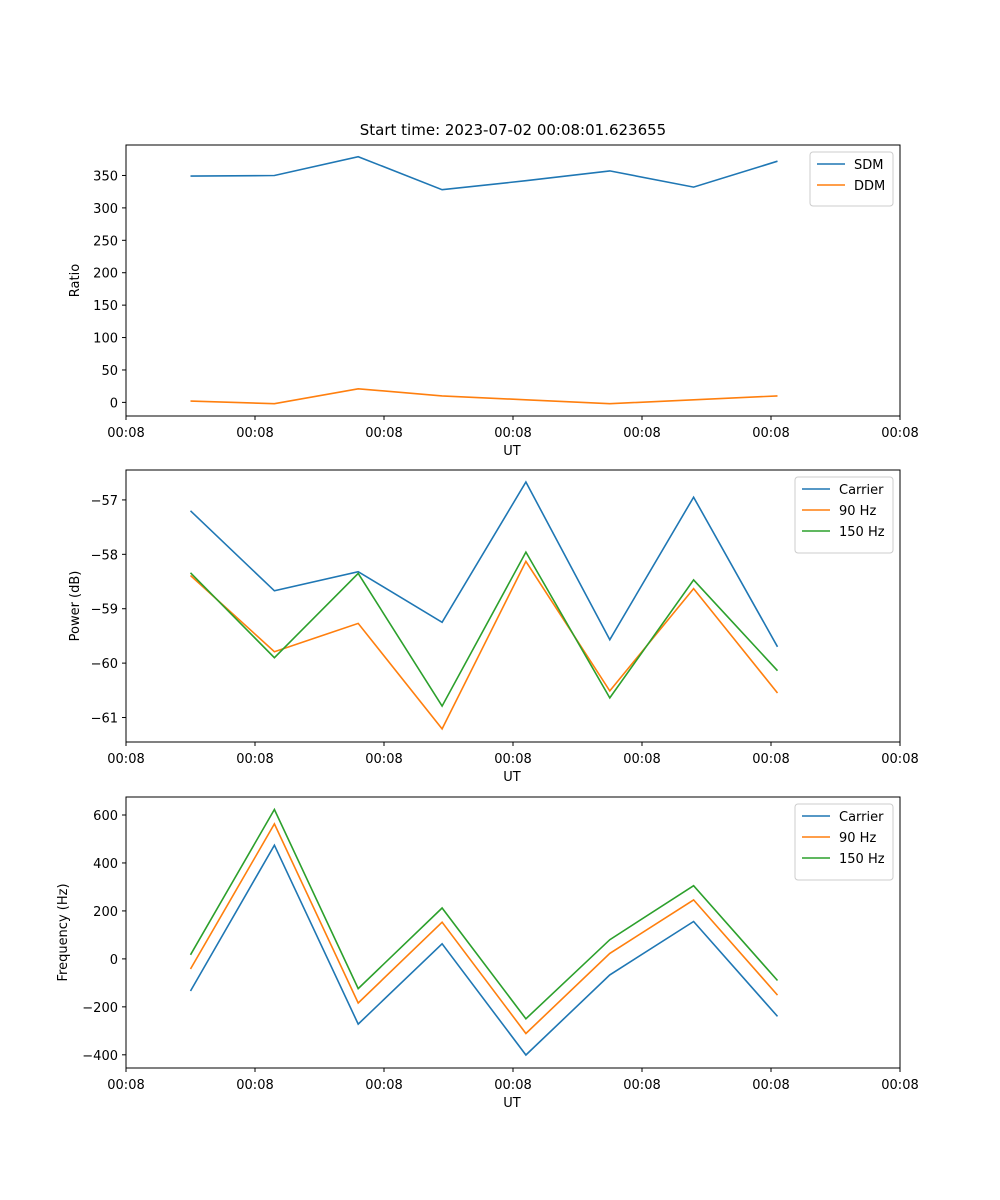 Image resolution: width=1000 pixels, height=1200 pixels. What do you see at coordinates (105, 306) in the screenshot?
I see `y-tick-label: 150` at bounding box center [105, 306].